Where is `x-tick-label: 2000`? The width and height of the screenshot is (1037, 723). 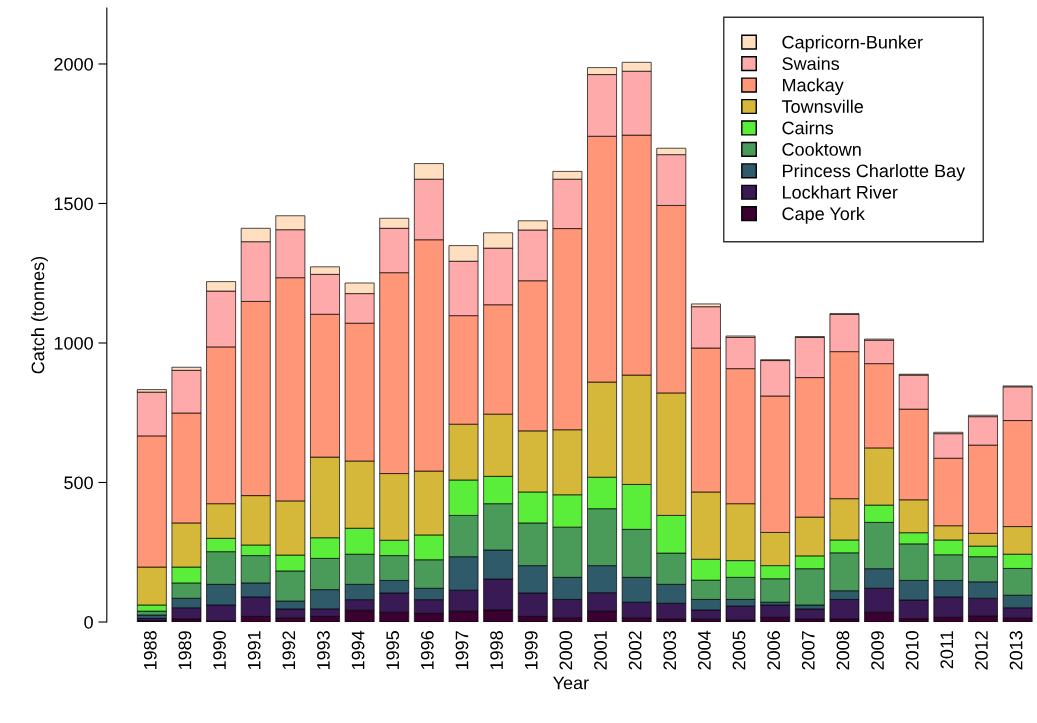
x-tick-label: 2000 is located at coordinates (566, 650).